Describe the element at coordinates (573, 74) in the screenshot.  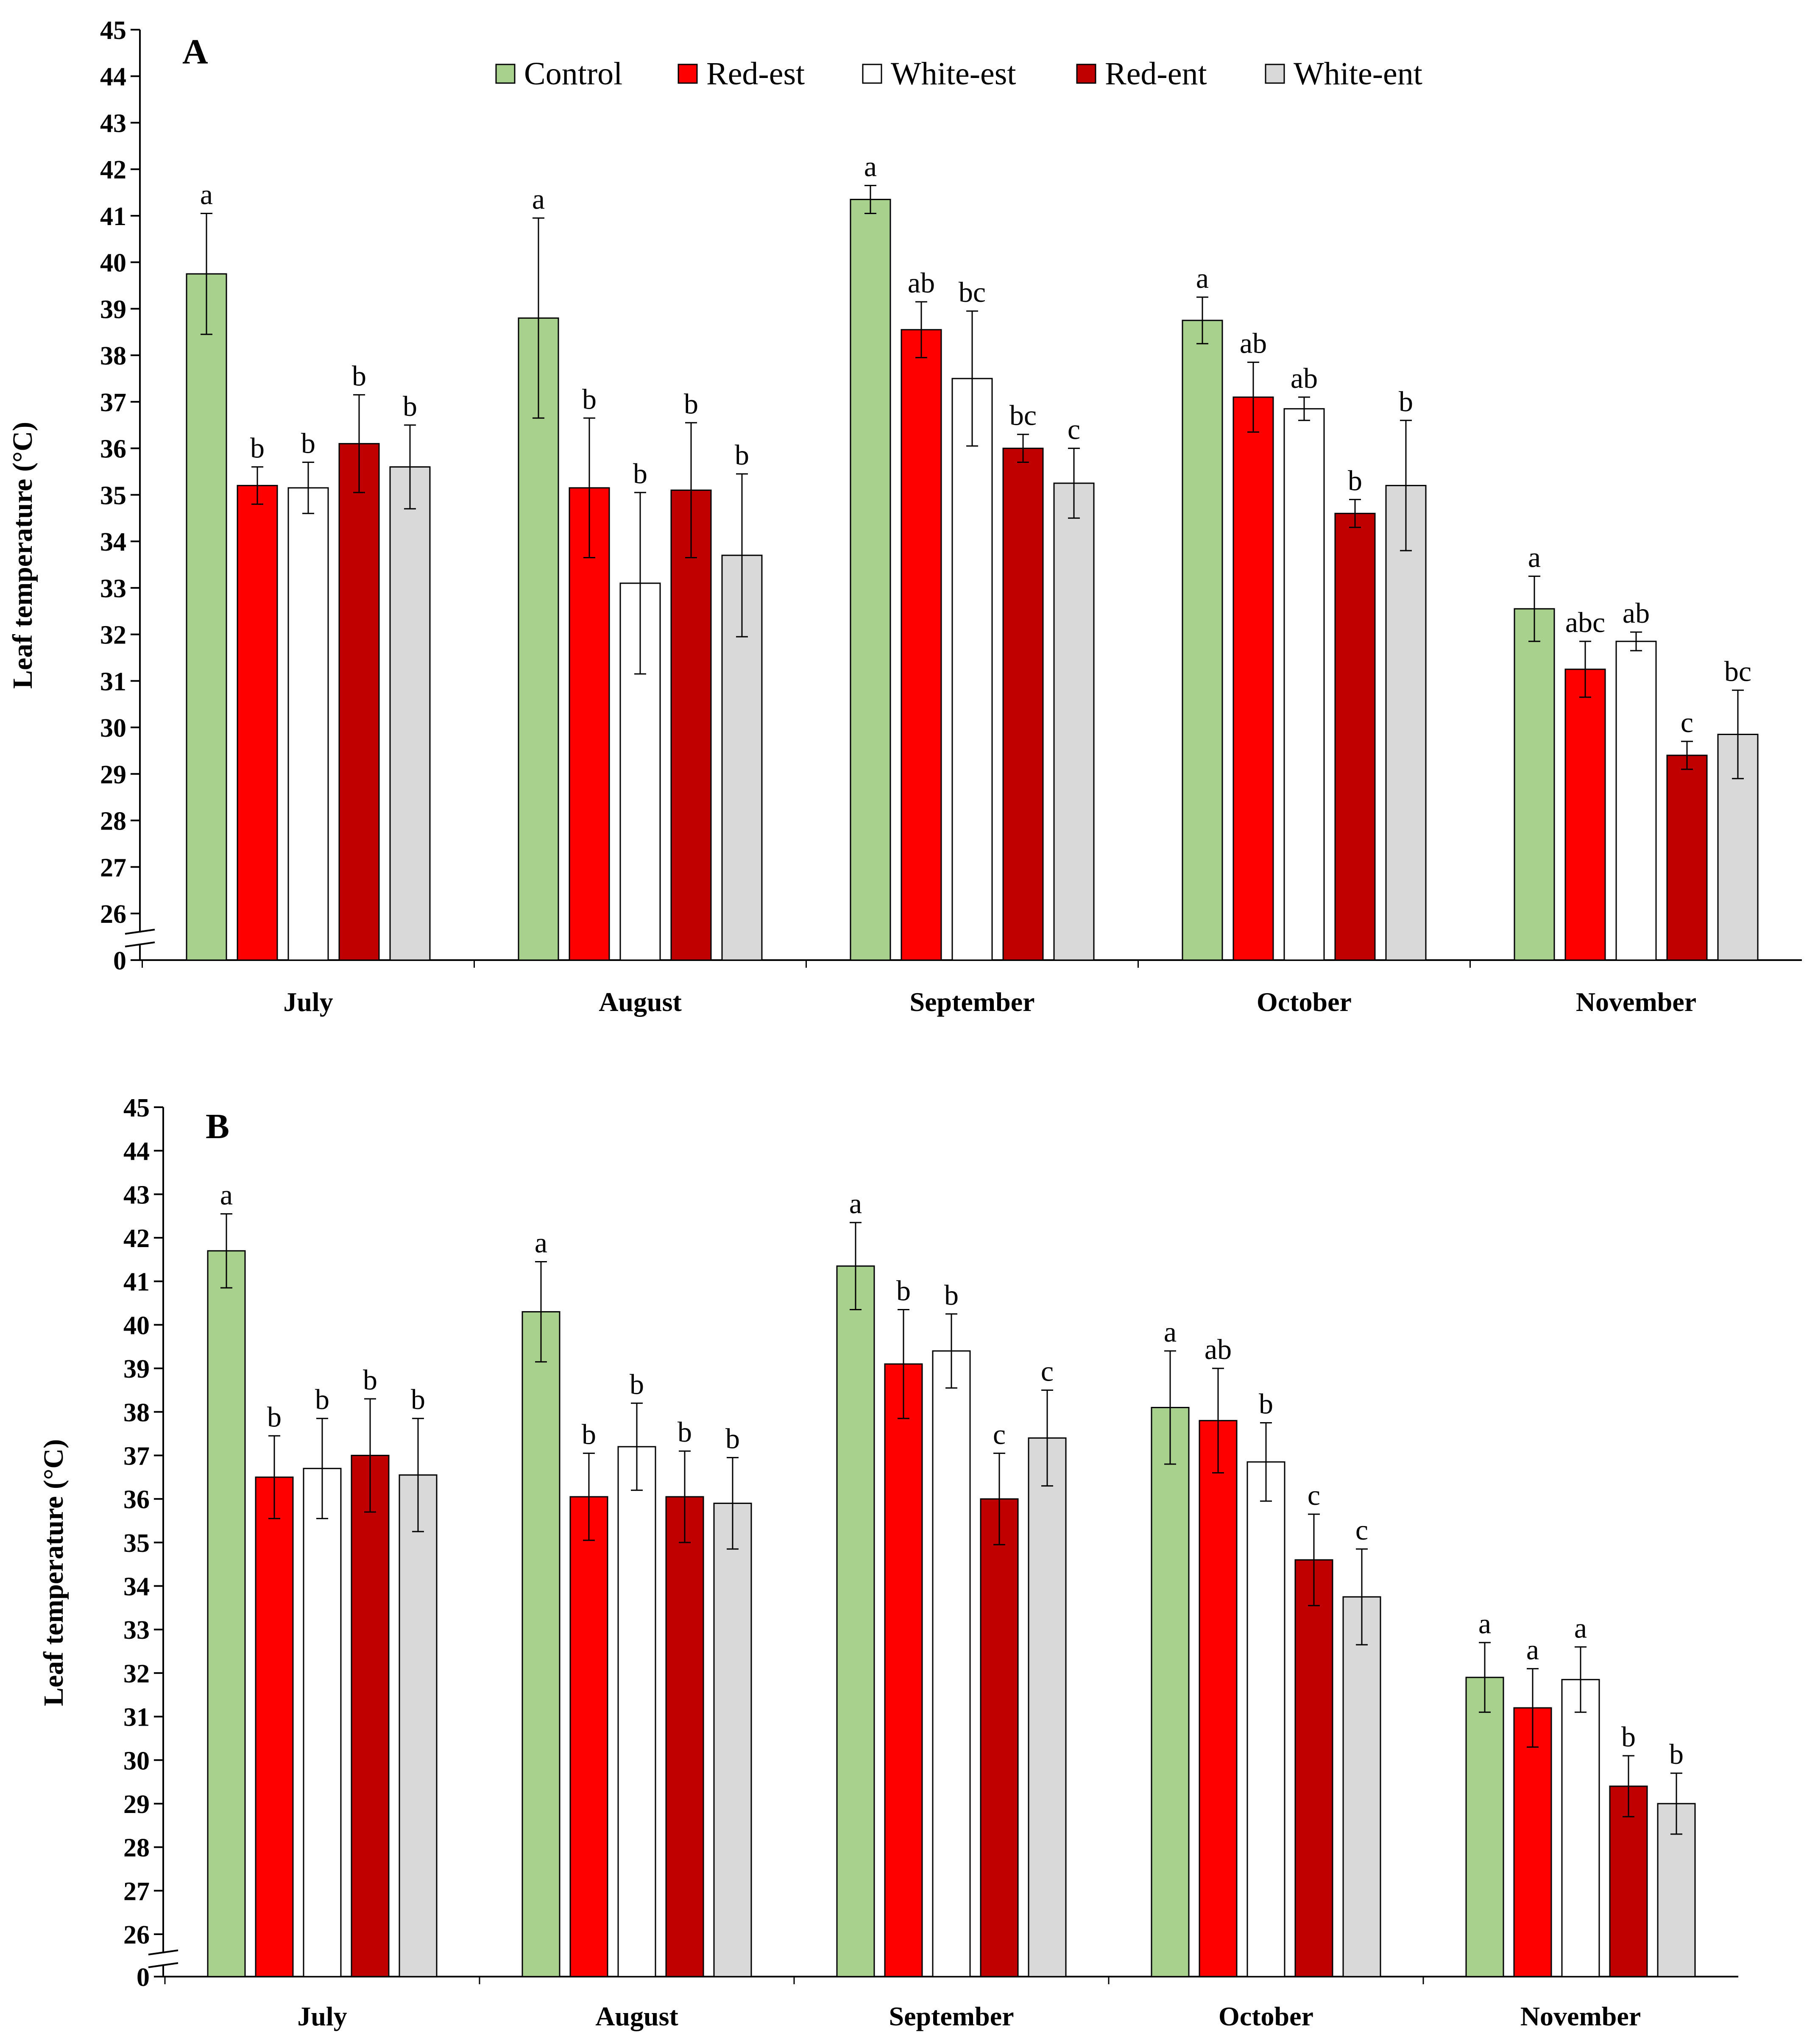
I see `legend-label: Control` at that location.